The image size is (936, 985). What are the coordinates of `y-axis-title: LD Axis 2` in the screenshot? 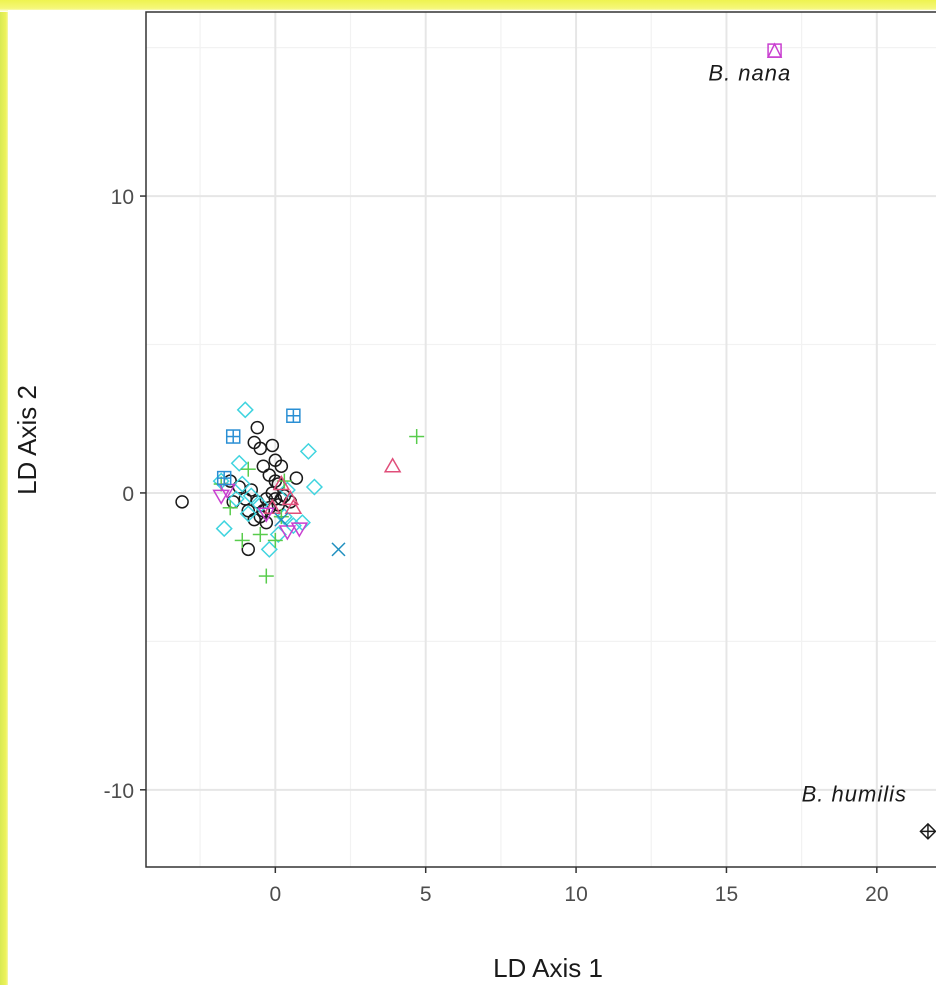 It's located at (27, 440).